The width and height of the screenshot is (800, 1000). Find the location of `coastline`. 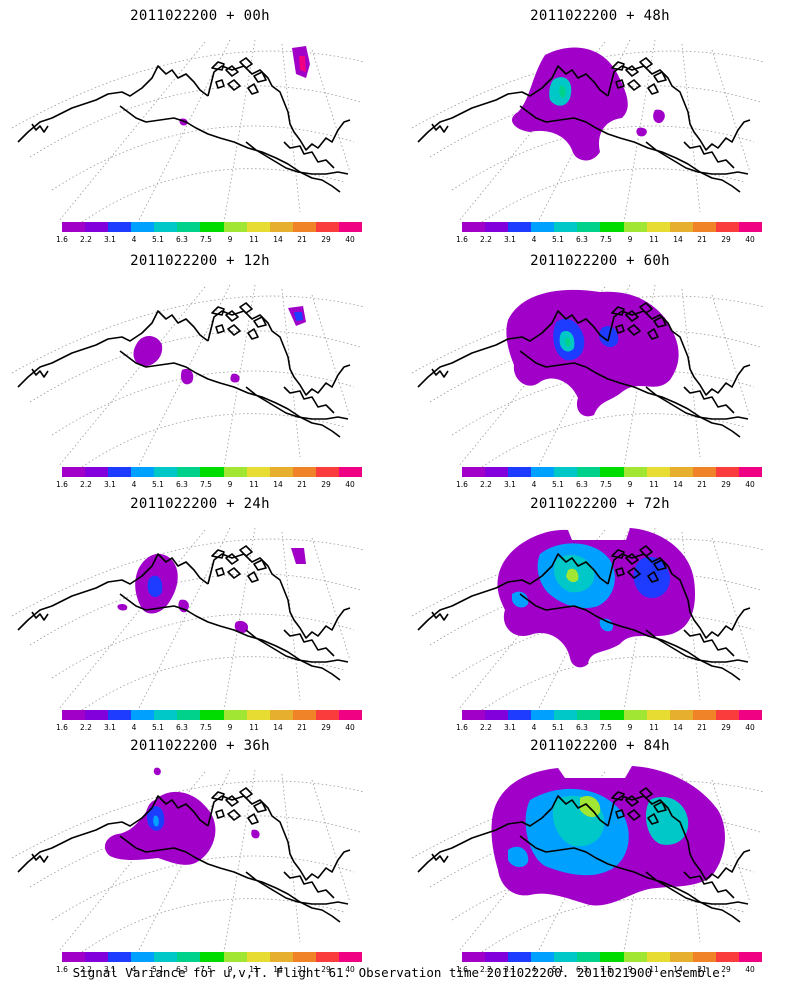

coastline is located at coordinates (584, 370).